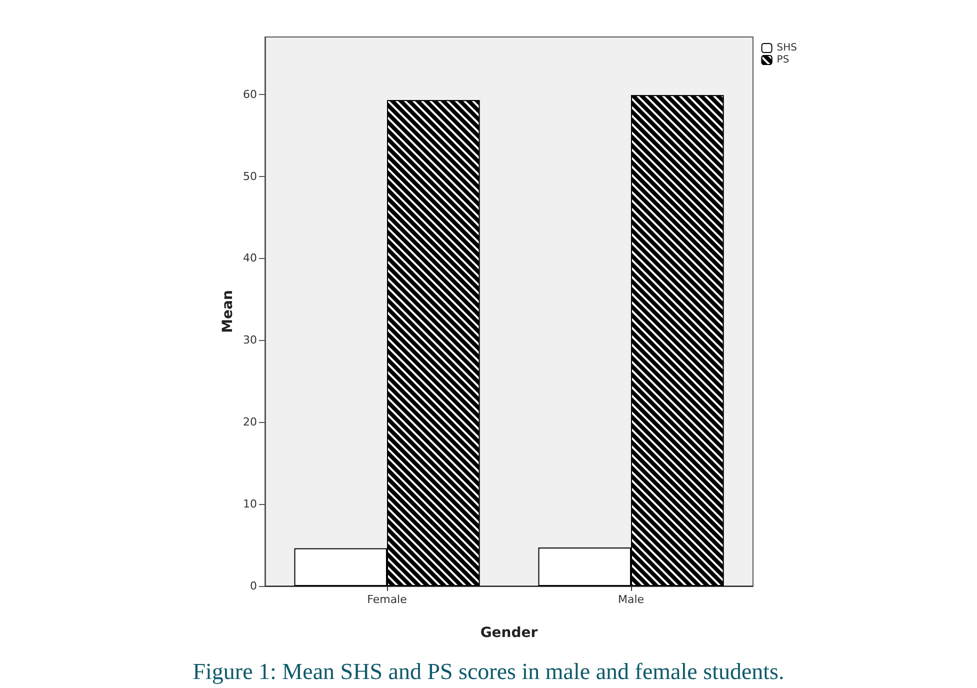 Image resolution: width=977 pixels, height=688 pixels. What do you see at coordinates (250, 258) in the screenshot?
I see `y-tick-label: 40` at bounding box center [250, 258].